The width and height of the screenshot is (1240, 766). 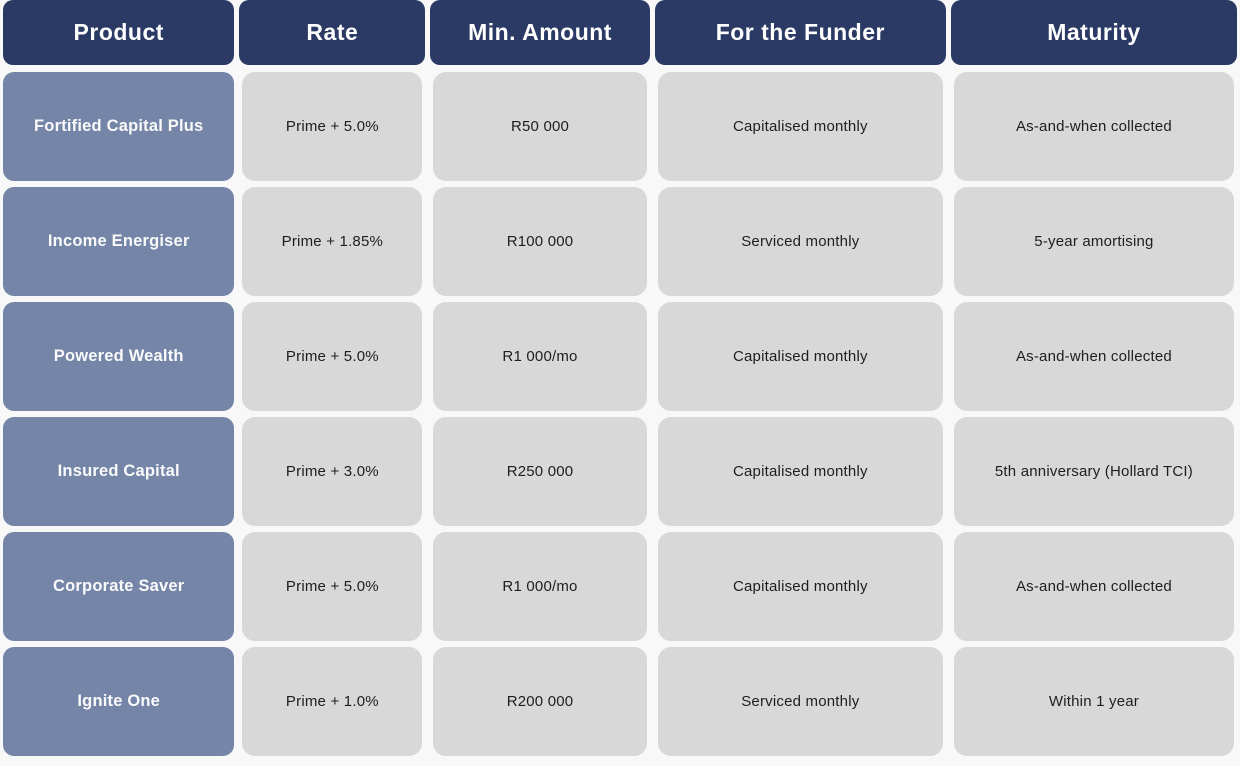 What do you see at coordinates (540, 32) in the screenshot?
I see `header-cell-min-amount: Min. Amount` at bounding box center [540, 32].